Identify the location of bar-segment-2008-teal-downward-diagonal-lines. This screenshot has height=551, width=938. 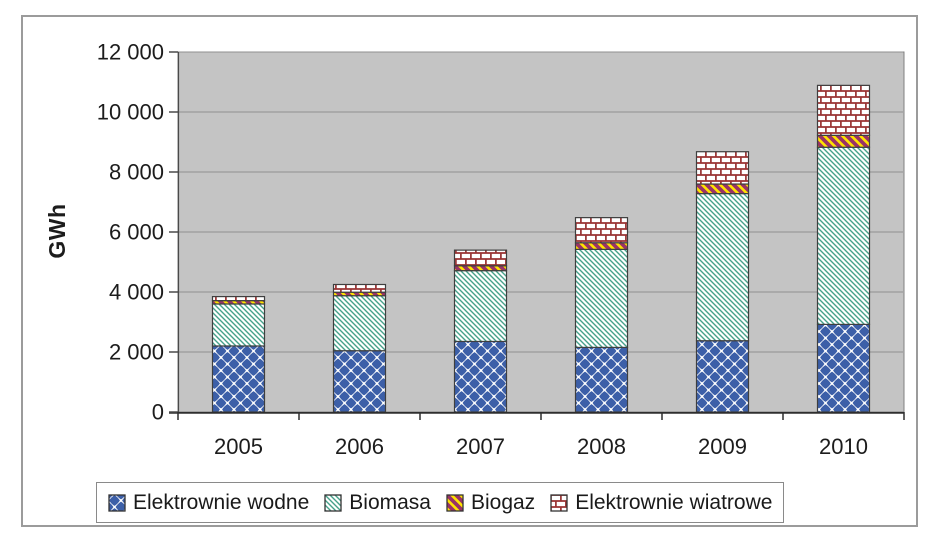
(601, 298).